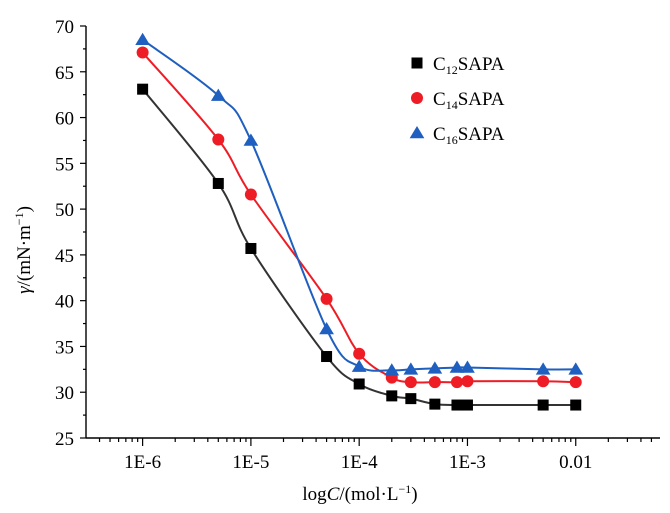 The width and height of the screenshot is (670, 513). I want to click on y-axis-title-var: γ, so click(24, 290).